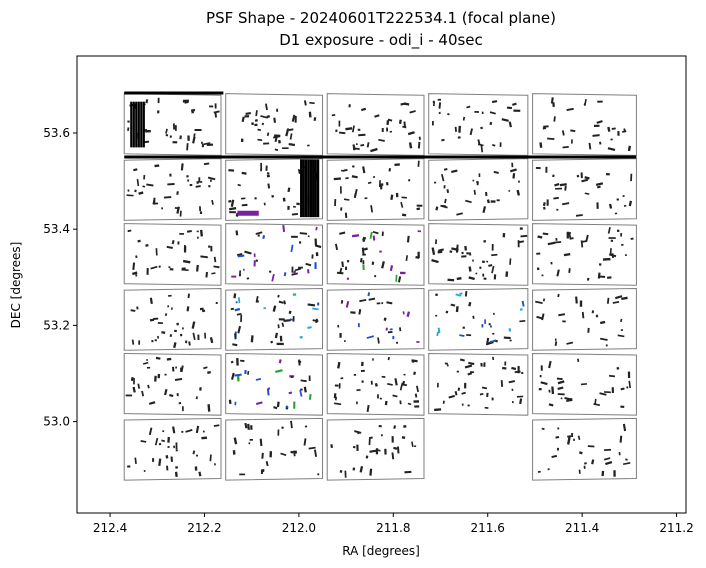 Image resolution: width=706 pixels, height=568 pixels. I want to click on x-tick-label: 211.8, so click(393, 528).